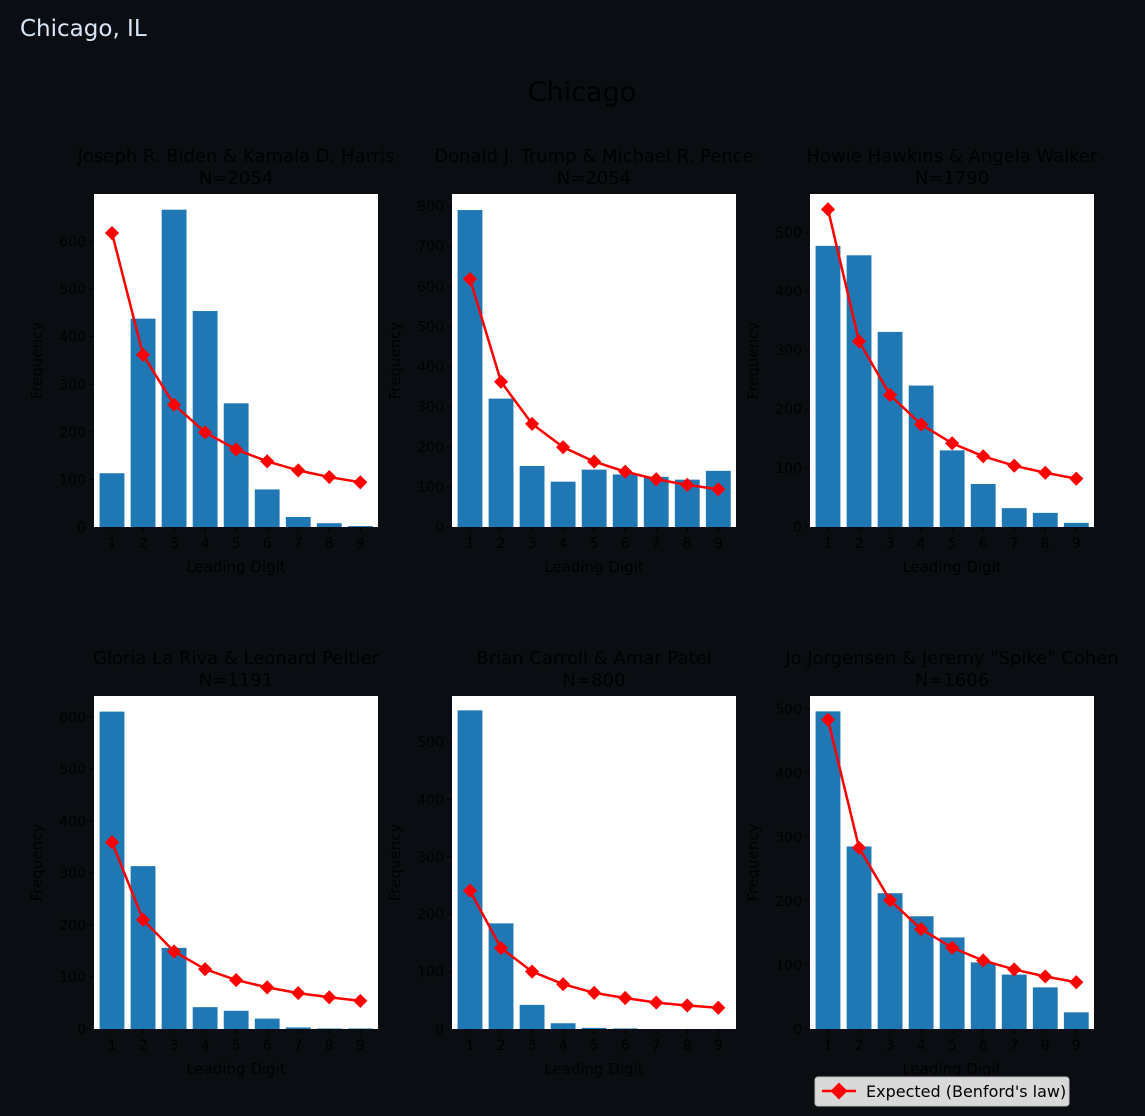 This screenshot has width=1145, height=1116. I want to click on legend-box, so click(942, 1091).